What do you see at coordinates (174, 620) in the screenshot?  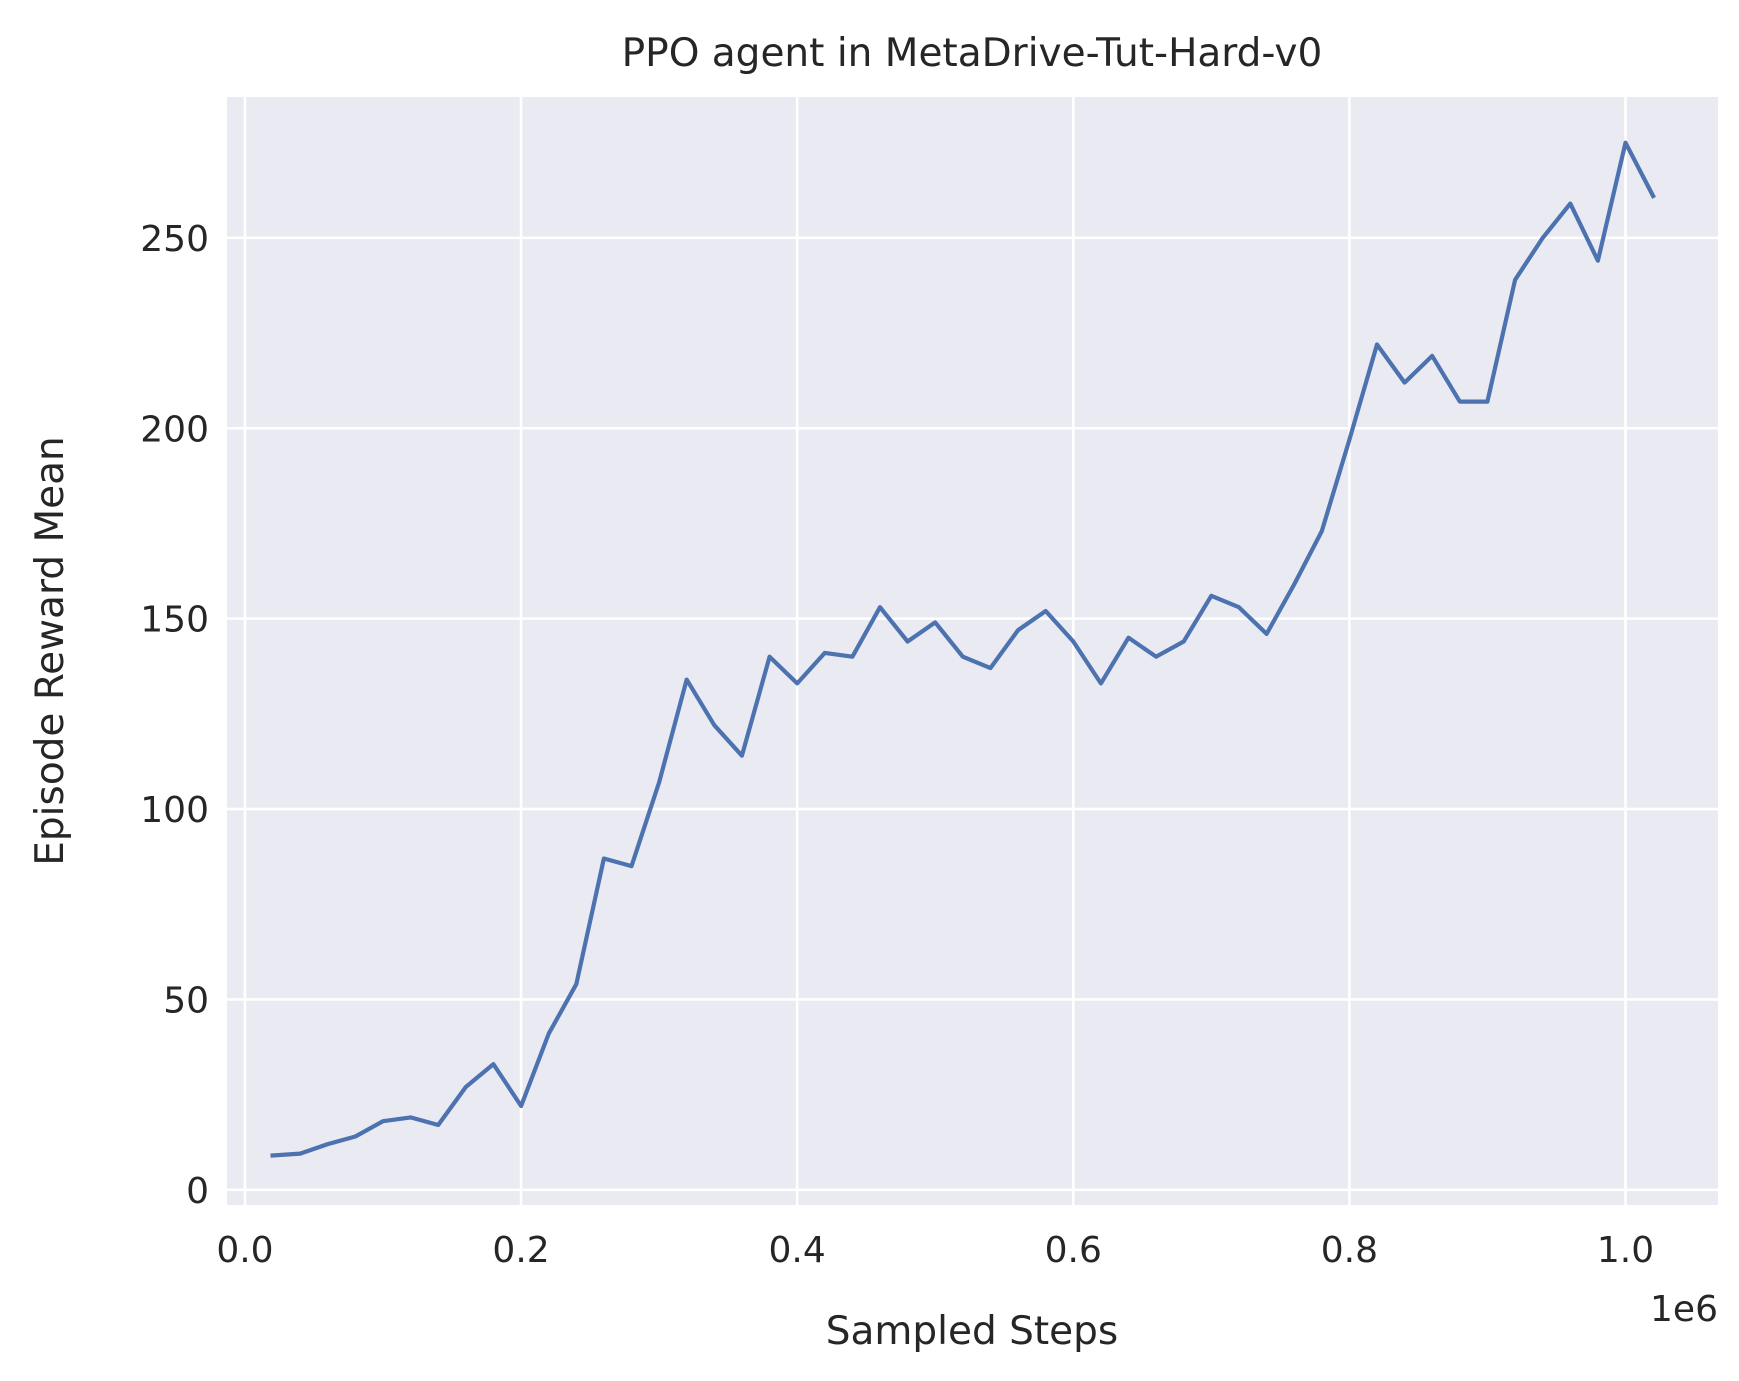 I see `y-tick-label: 150` at bounding box center [174, 620].